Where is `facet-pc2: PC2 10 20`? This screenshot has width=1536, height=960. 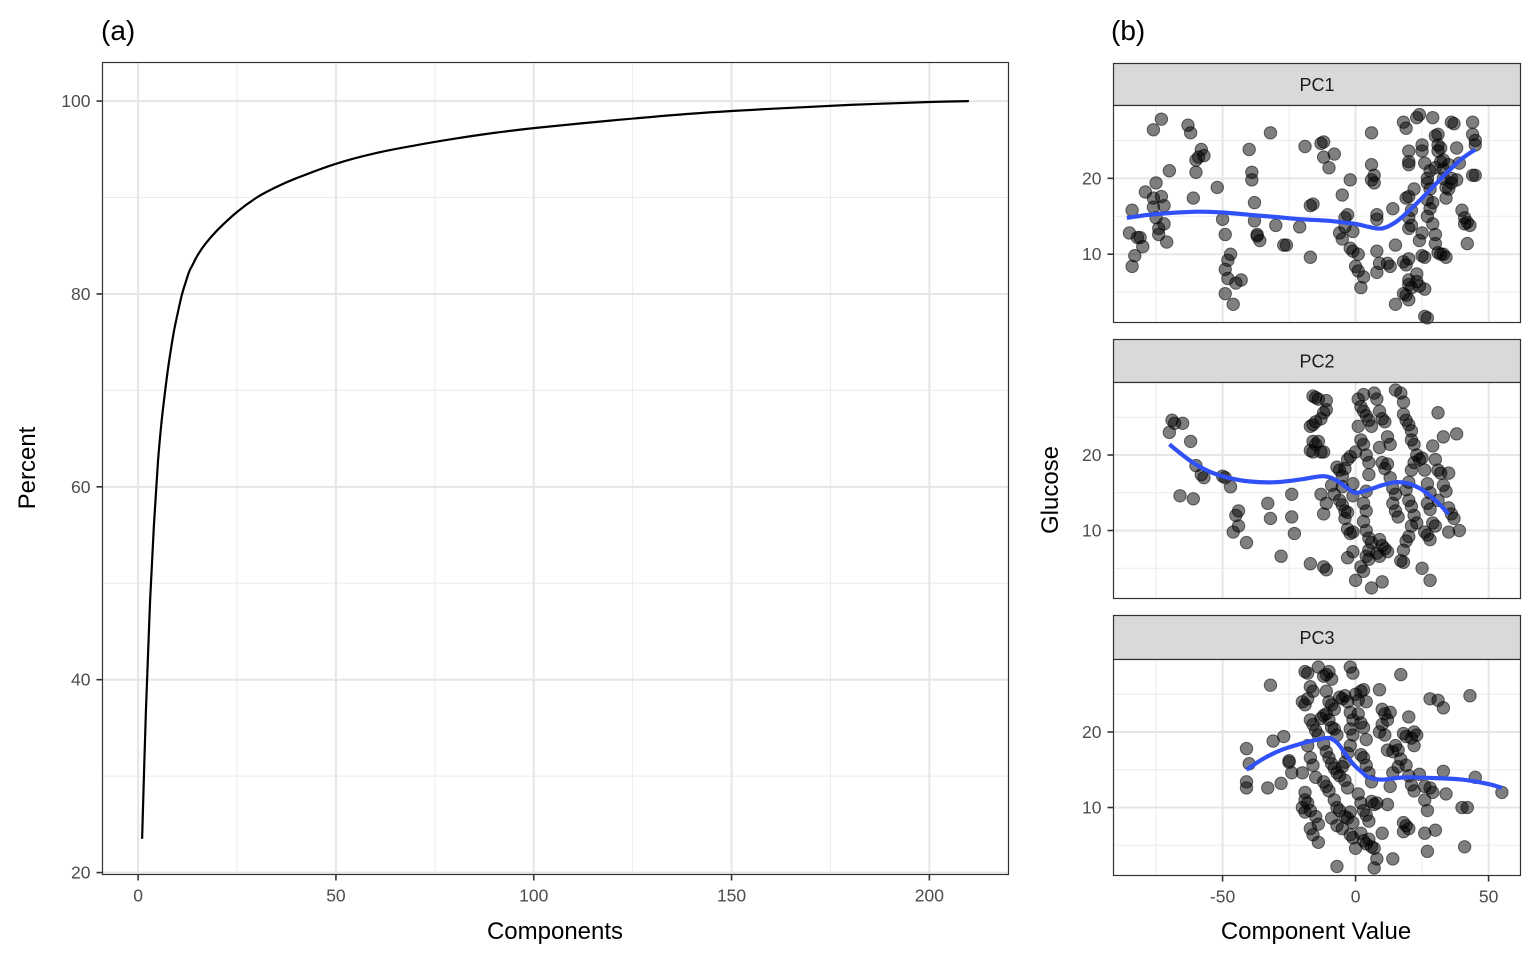 facet-pc2: PC2 10 20 is located at coordinates (1302, 469).